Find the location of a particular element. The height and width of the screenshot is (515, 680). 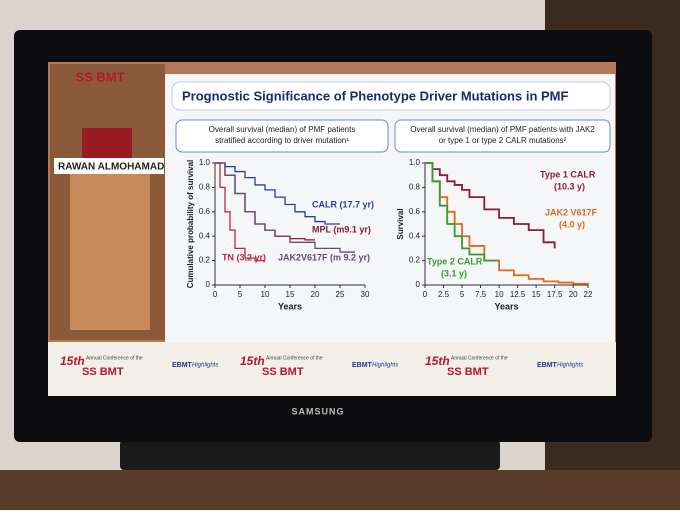

series-label: Type 2 CALR is located at coordinates (455, 261).